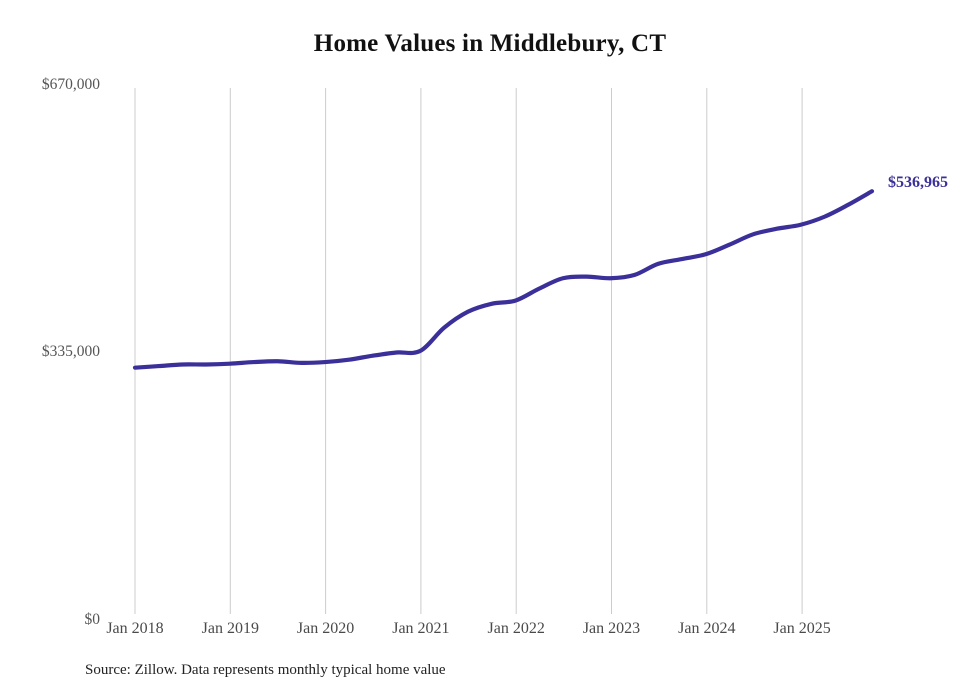 The width and height of the screenshot is (980, 699). What do you see at coordinates (70, 351) in the screenshot?
I see `y-axis-label-mid: $335,000` at bounding box center [70, 351].